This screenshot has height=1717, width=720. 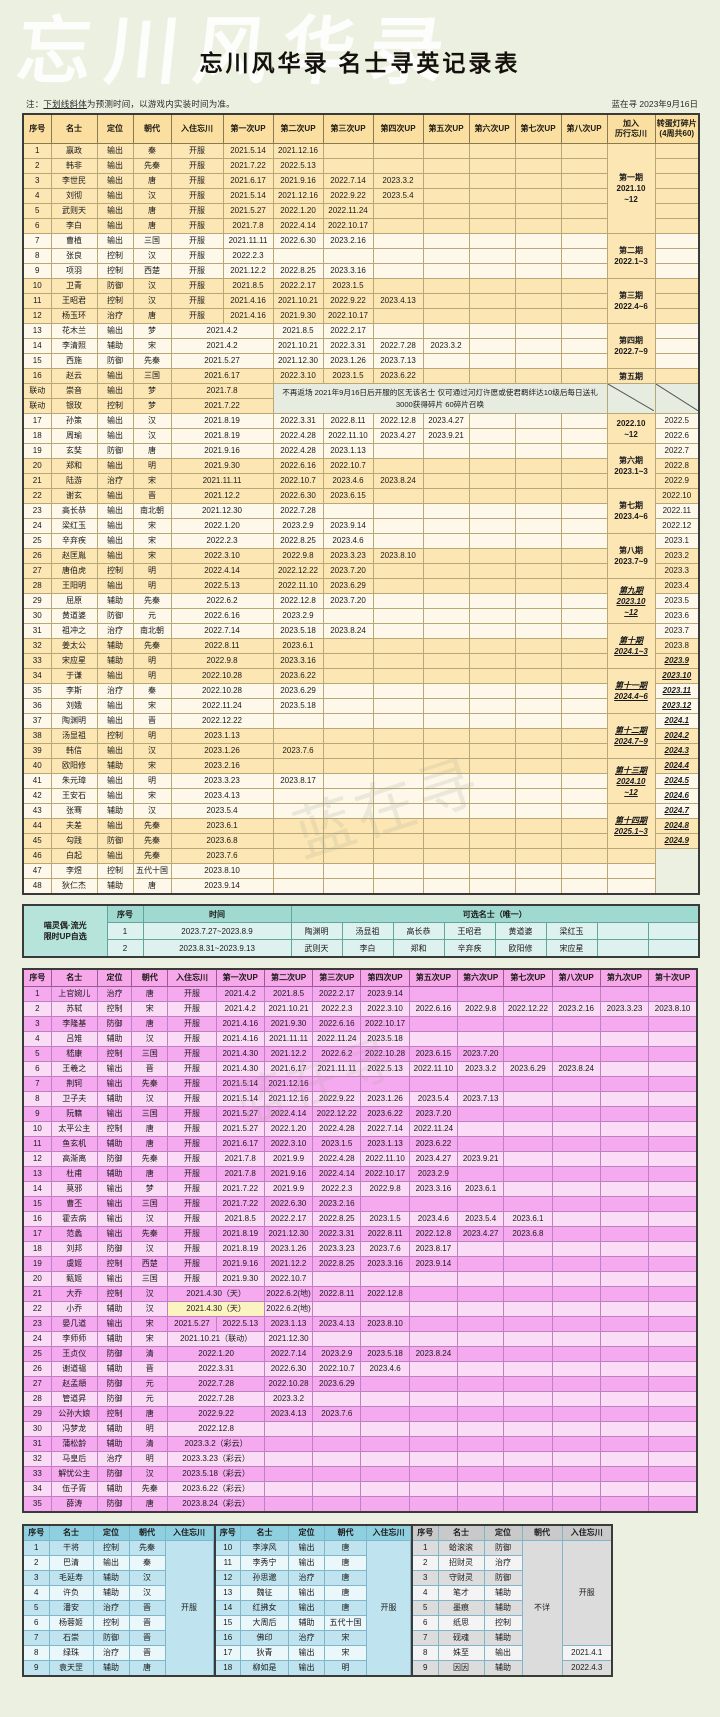 What do you see at coordinates (150, 977) in the screenshot?
I see `col-header-3: 朝代` at bounding box center [150, 977].